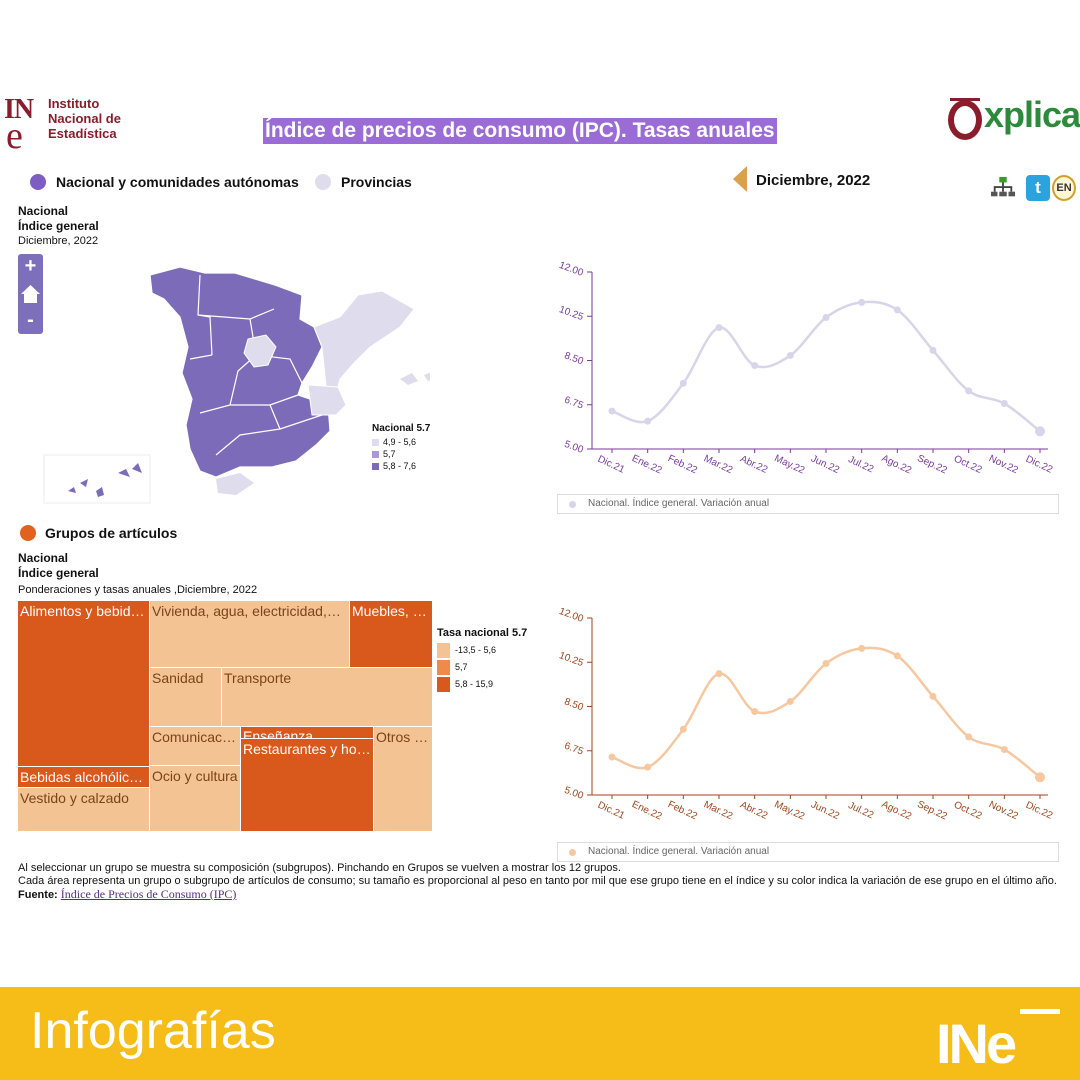  Describe the element at coordinates (30, 320) in the screenshot. I see `zoom-out-button: -` at that location.